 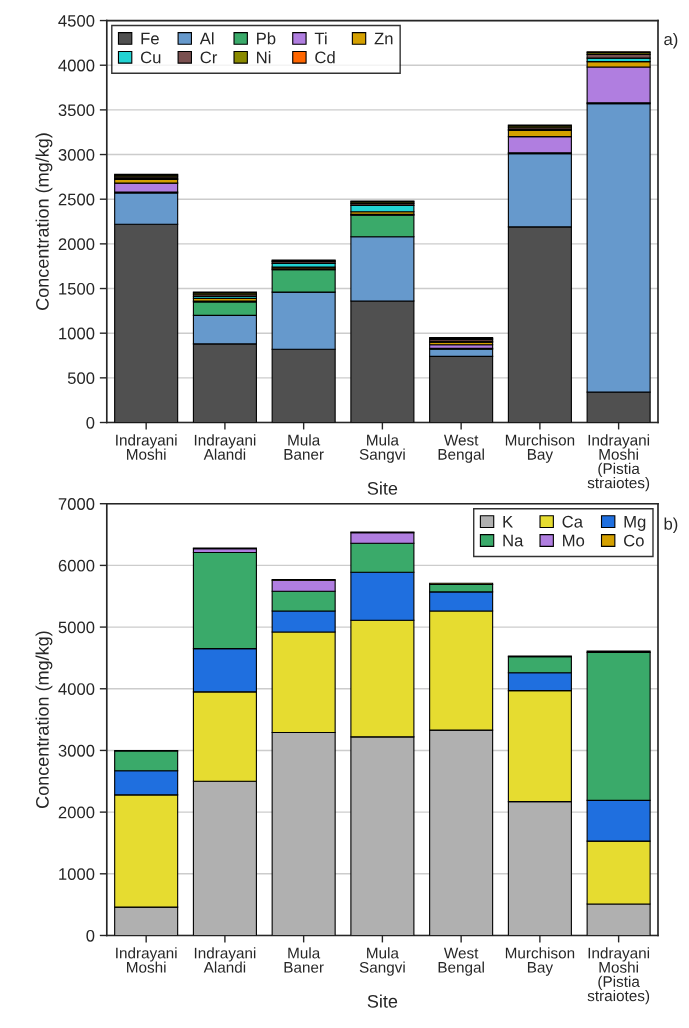 I want to click on legend-label: Ni, so click(x=264, y=57).